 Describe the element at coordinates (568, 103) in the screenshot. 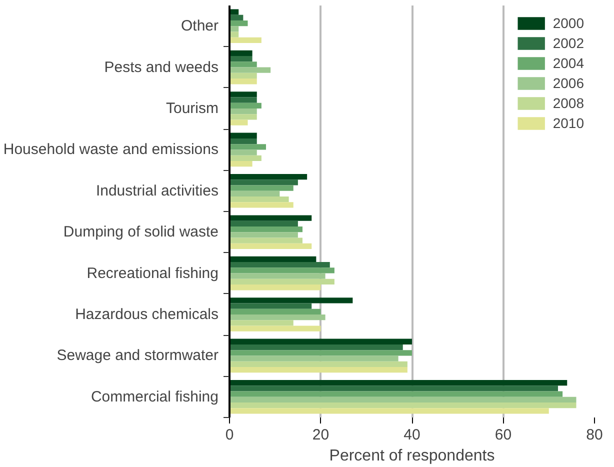

I see `legend-label: 2008` at that location.